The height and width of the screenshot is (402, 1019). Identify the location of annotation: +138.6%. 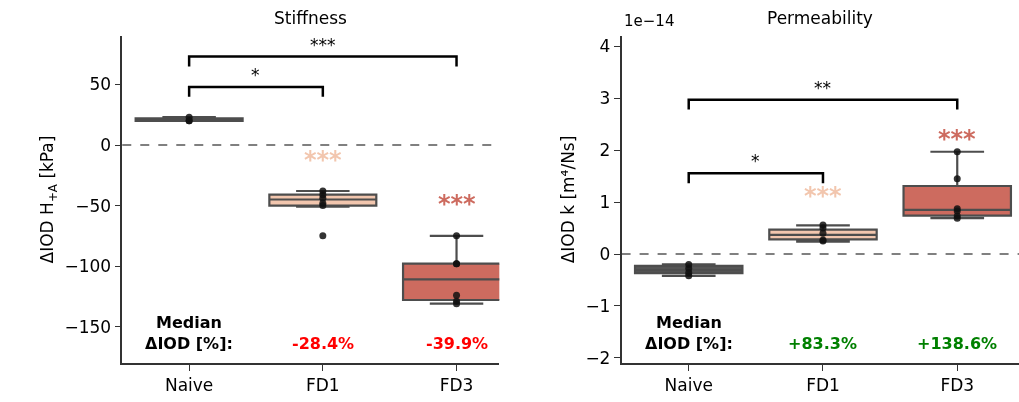
(957, 343).